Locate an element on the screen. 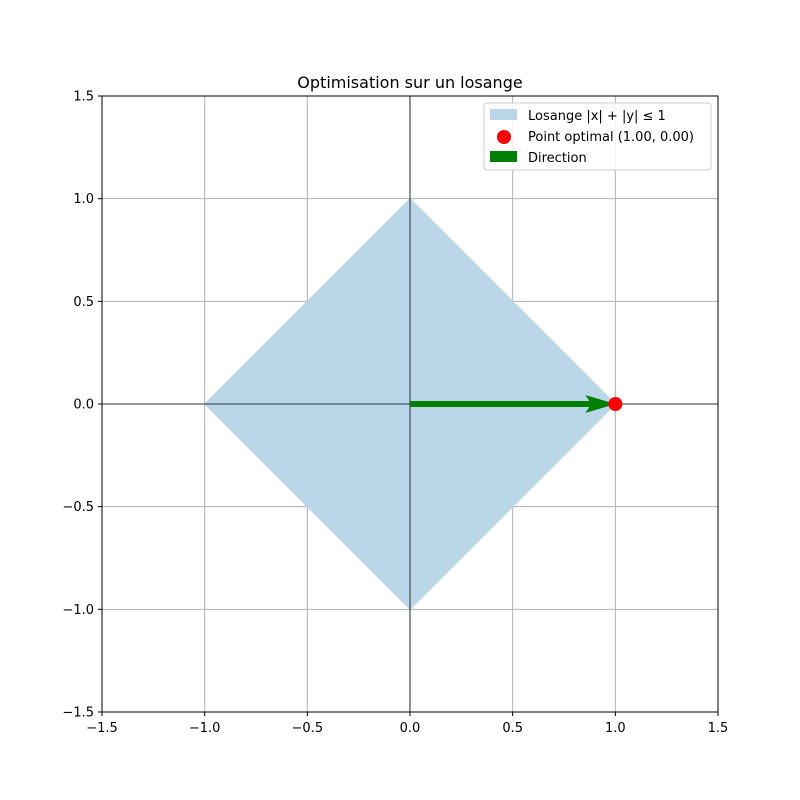  legend-label-region: Losange |x| + |y| ≤ 1 is located at coordinates (597, 116).